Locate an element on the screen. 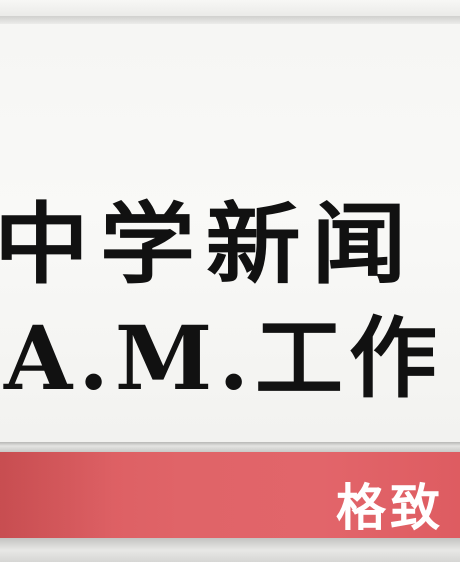 This screenshot has width=460, height=562. sign-frame-bottom is located at coordinates (230, 550).